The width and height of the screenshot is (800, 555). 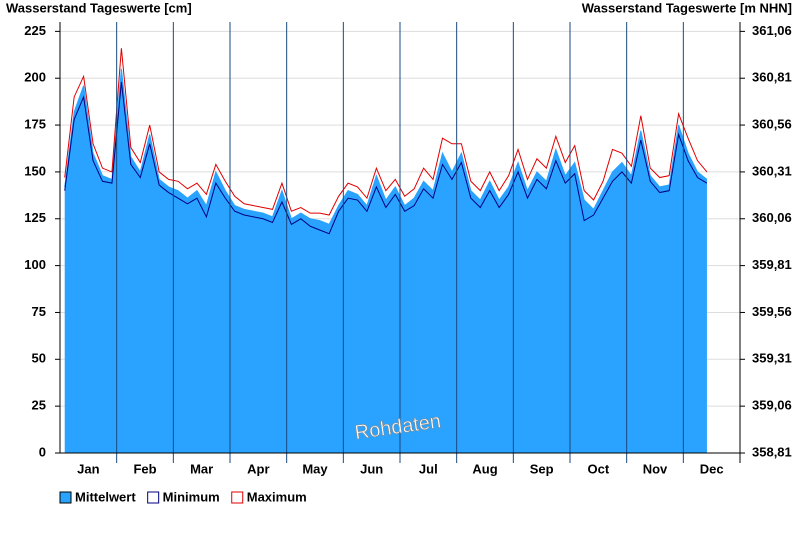 I want to click on legend-label: Minimum, so click(x=191, y=496).